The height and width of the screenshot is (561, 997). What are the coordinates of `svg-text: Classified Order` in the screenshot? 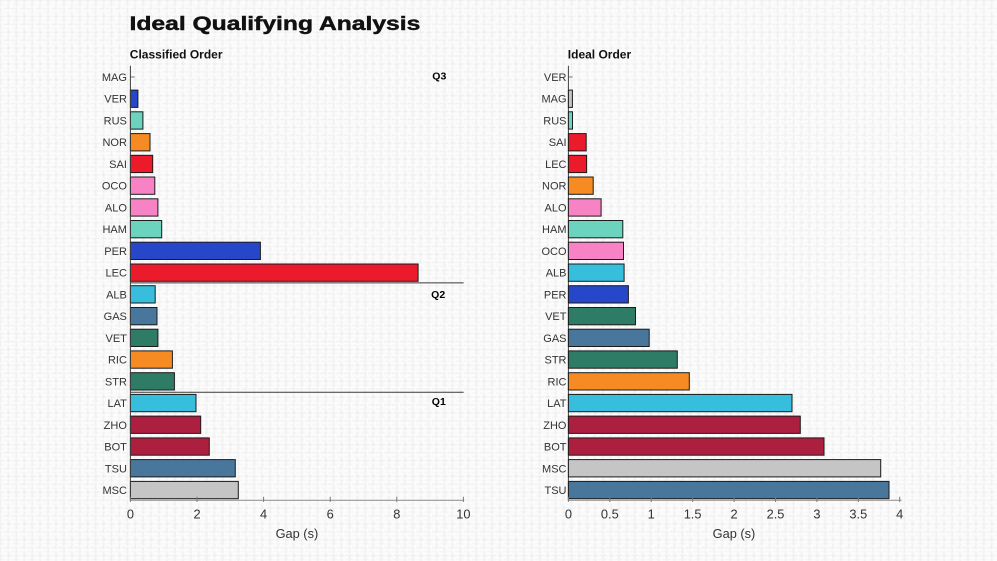 It's located at (176, 55).